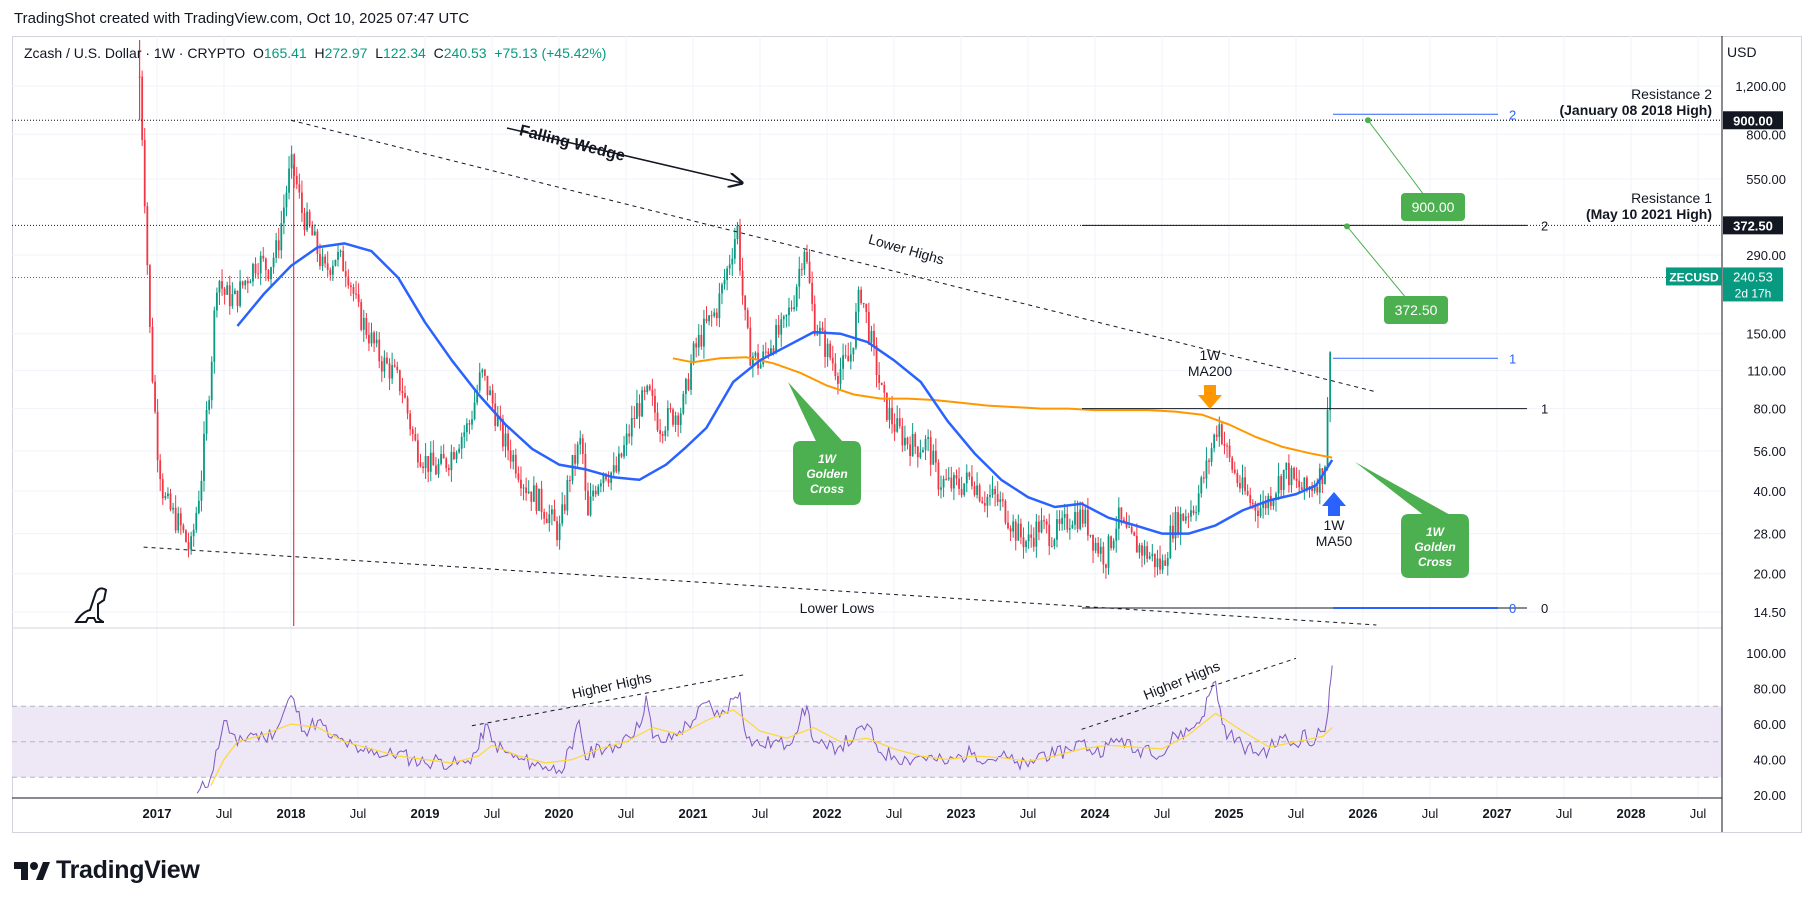 The height and width of the screenshot is (907, 1812). I want to click on fib-blue-label: 1, so click(1512, 358).